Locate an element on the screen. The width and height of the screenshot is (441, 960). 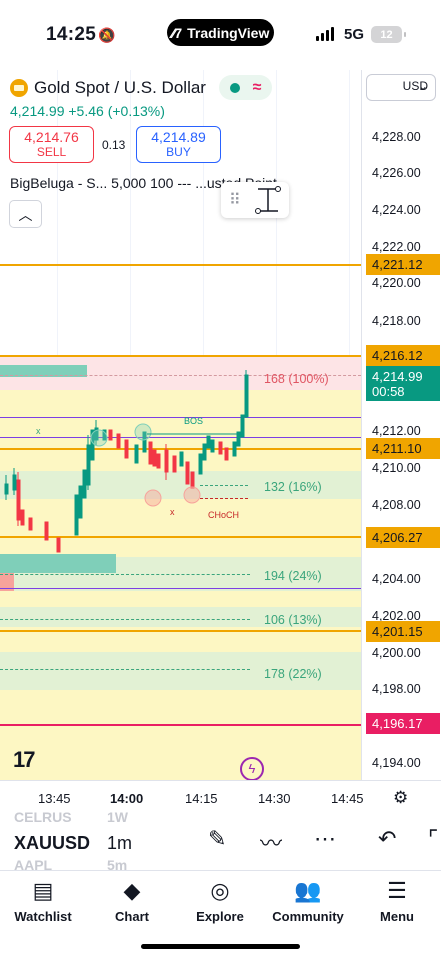
app-pill: ⁄⁄7 TradingView is located at coordinates (220, 32).